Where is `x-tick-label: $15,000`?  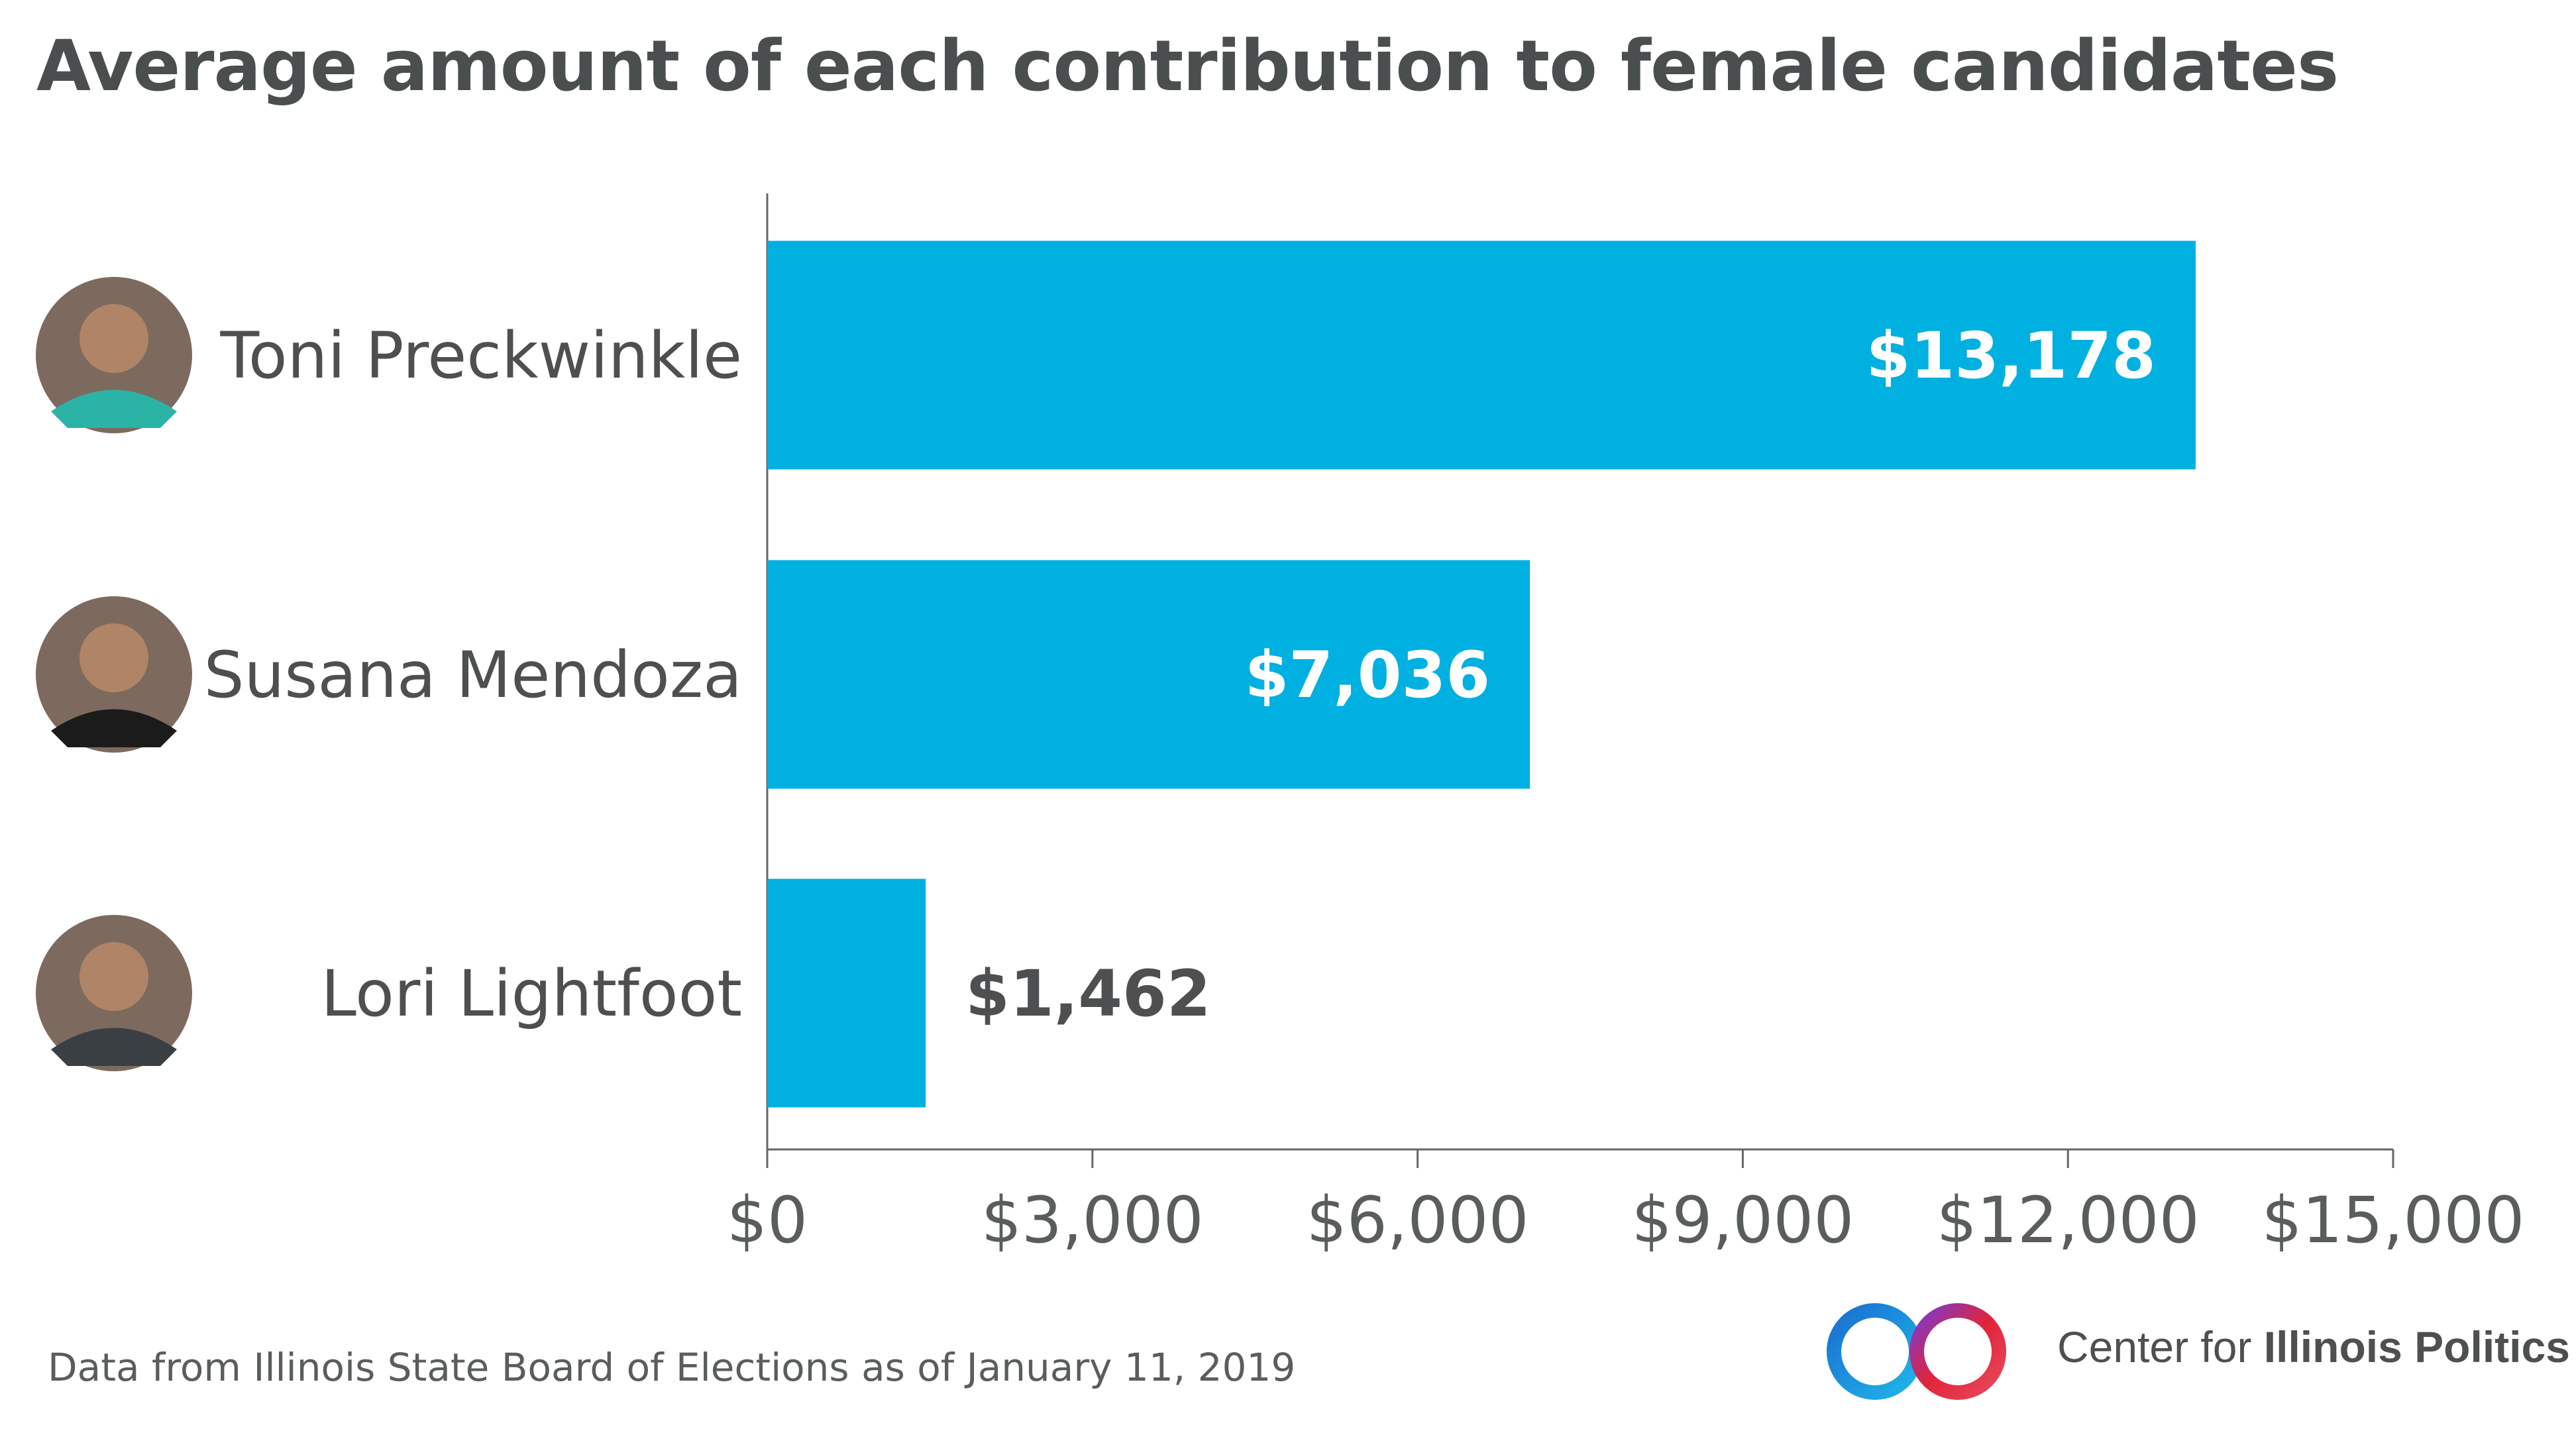 x-tick-label: $15,000 is located at coordinates (2393, 1220).